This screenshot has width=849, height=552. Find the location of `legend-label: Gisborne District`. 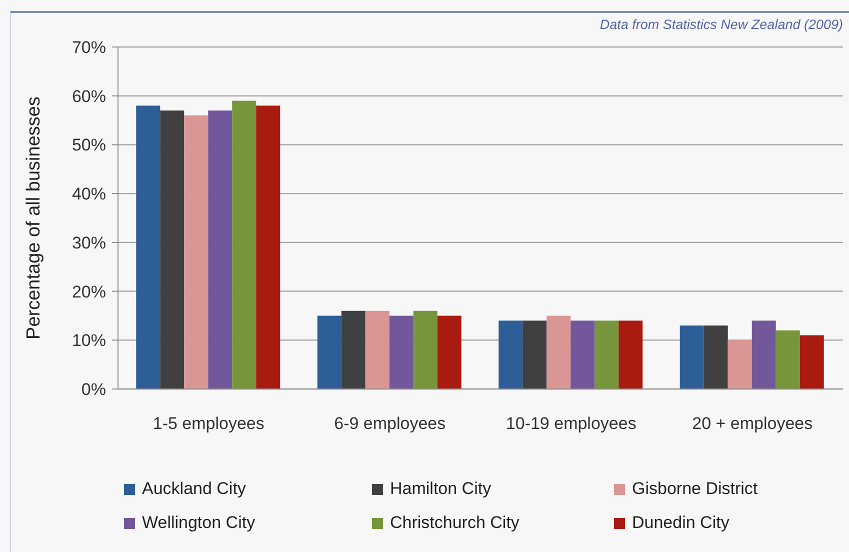

legend-label: Gisborne District is located at coordinates (695, 489).